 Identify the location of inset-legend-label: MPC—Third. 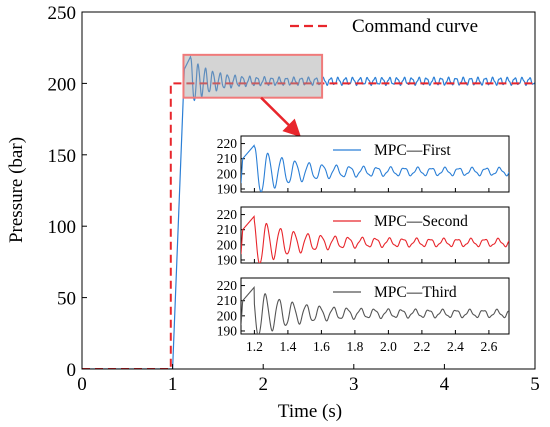
(415, 292).